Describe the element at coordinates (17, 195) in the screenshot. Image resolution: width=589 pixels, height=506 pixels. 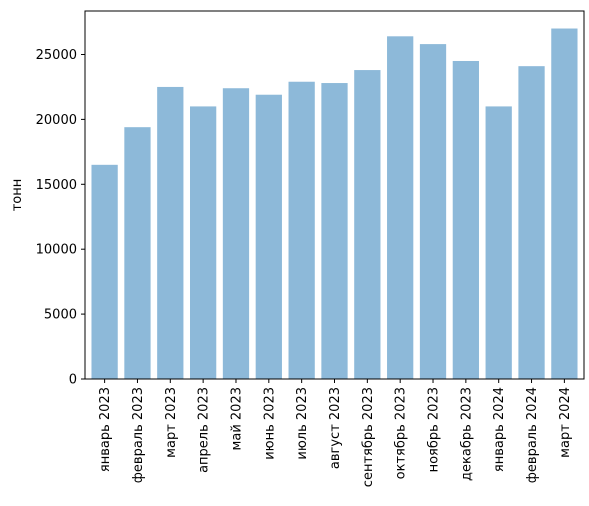
I see `y-axis-title: тонн` at that location.